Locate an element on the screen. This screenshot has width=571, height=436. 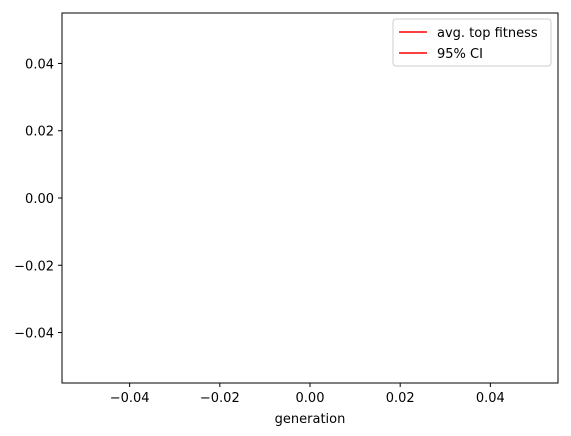
x-axis: −0.04 −0.02 0.00 0.02 0.04 is located at coordinates (307, 394).